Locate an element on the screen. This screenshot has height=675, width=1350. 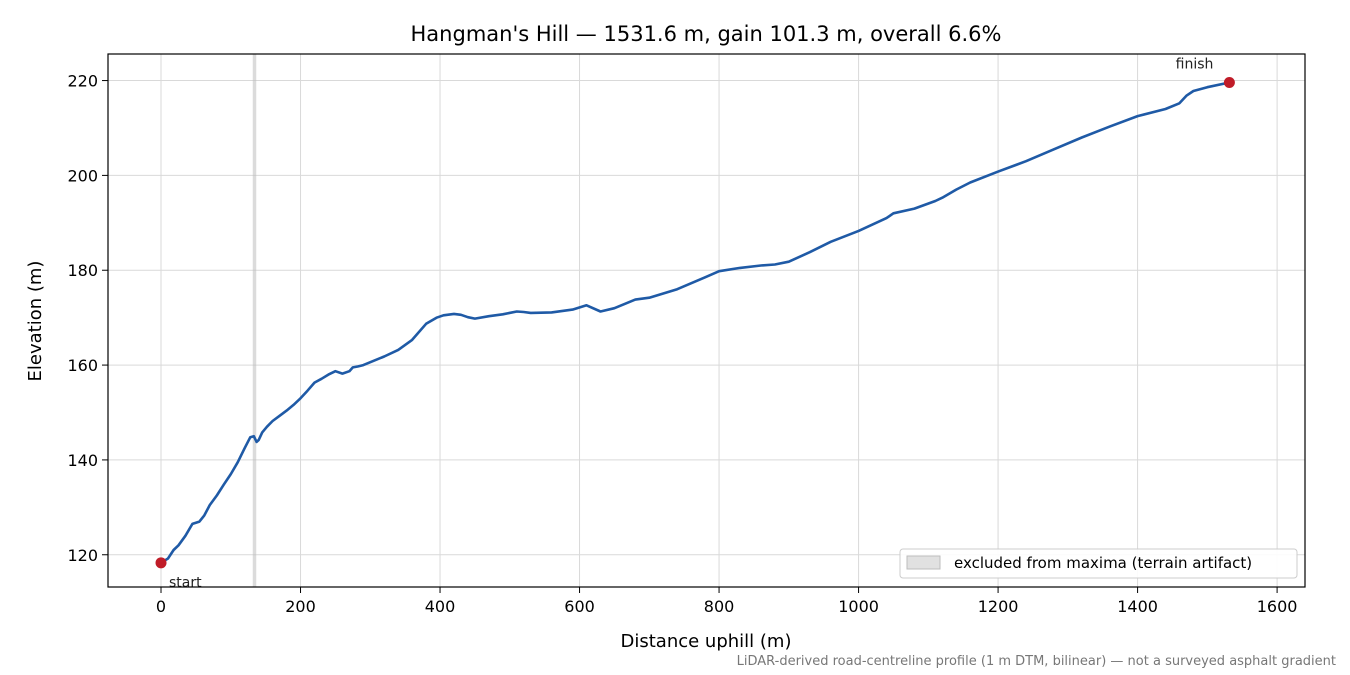
y-tick-label: 140 is located at coordinates (82, 460).